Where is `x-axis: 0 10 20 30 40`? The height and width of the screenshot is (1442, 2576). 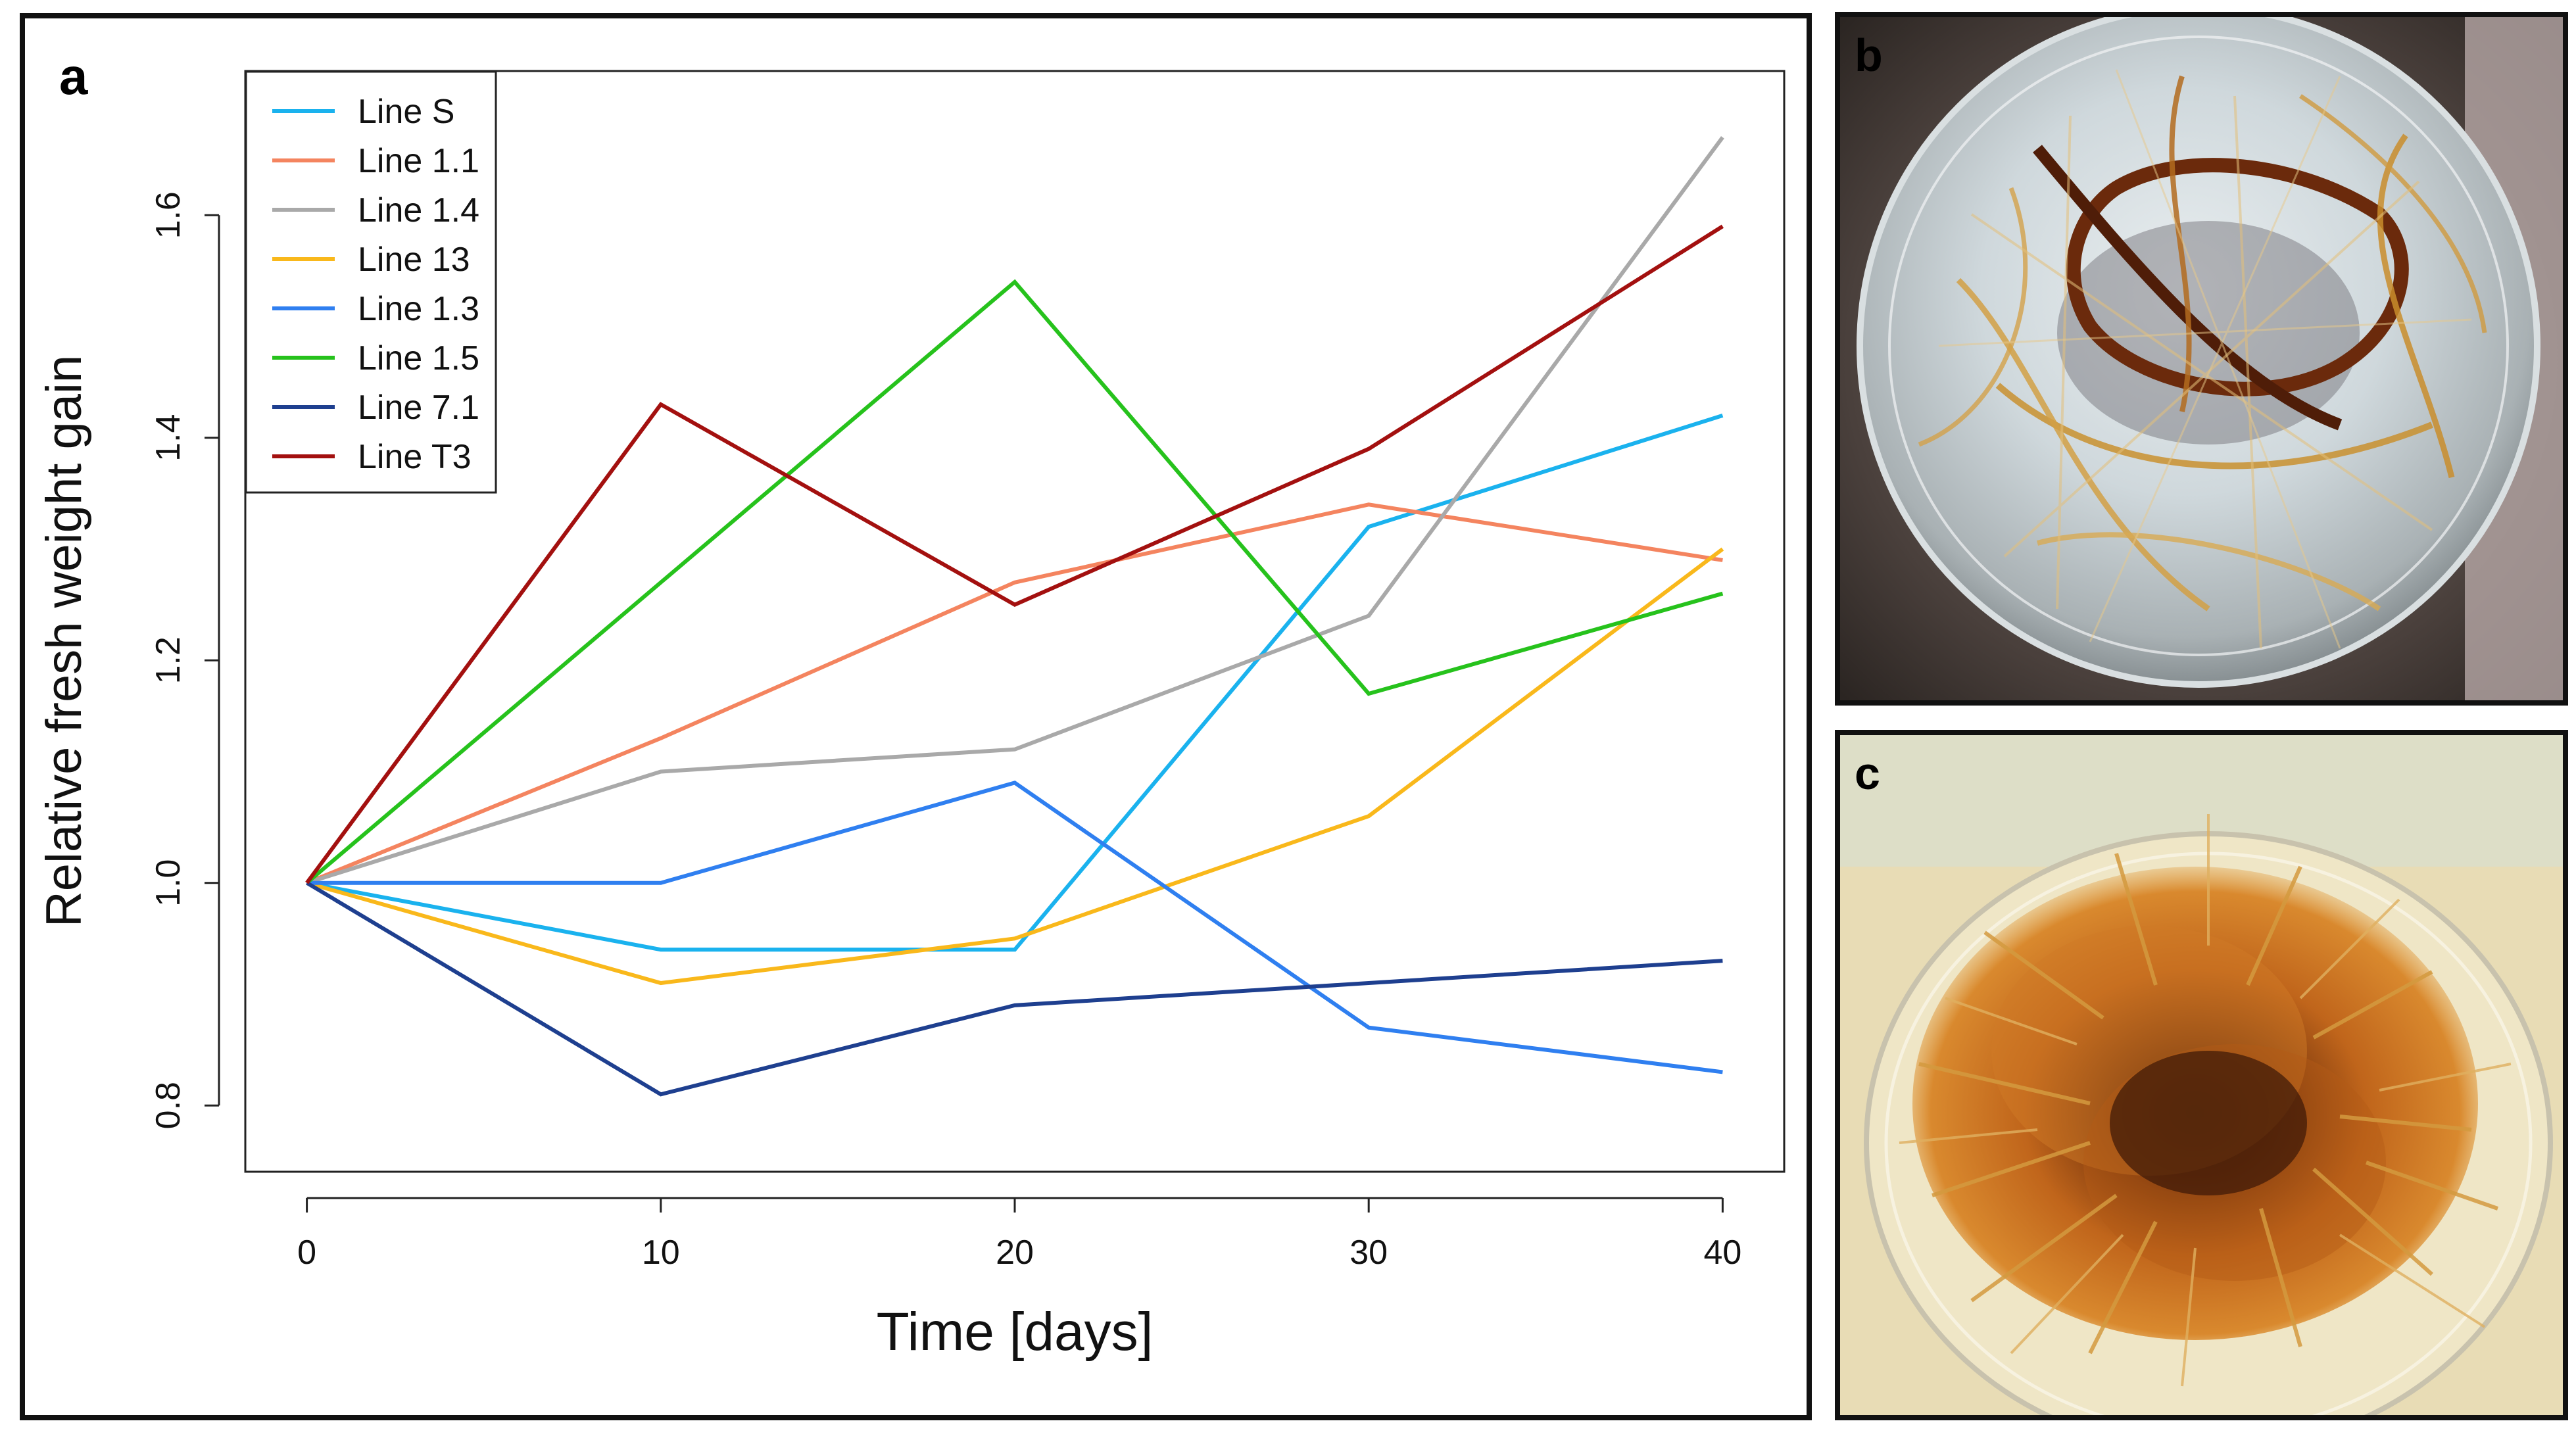 x-axis: 0 10 20 30 40 is located at coordinates (1019, 1234).